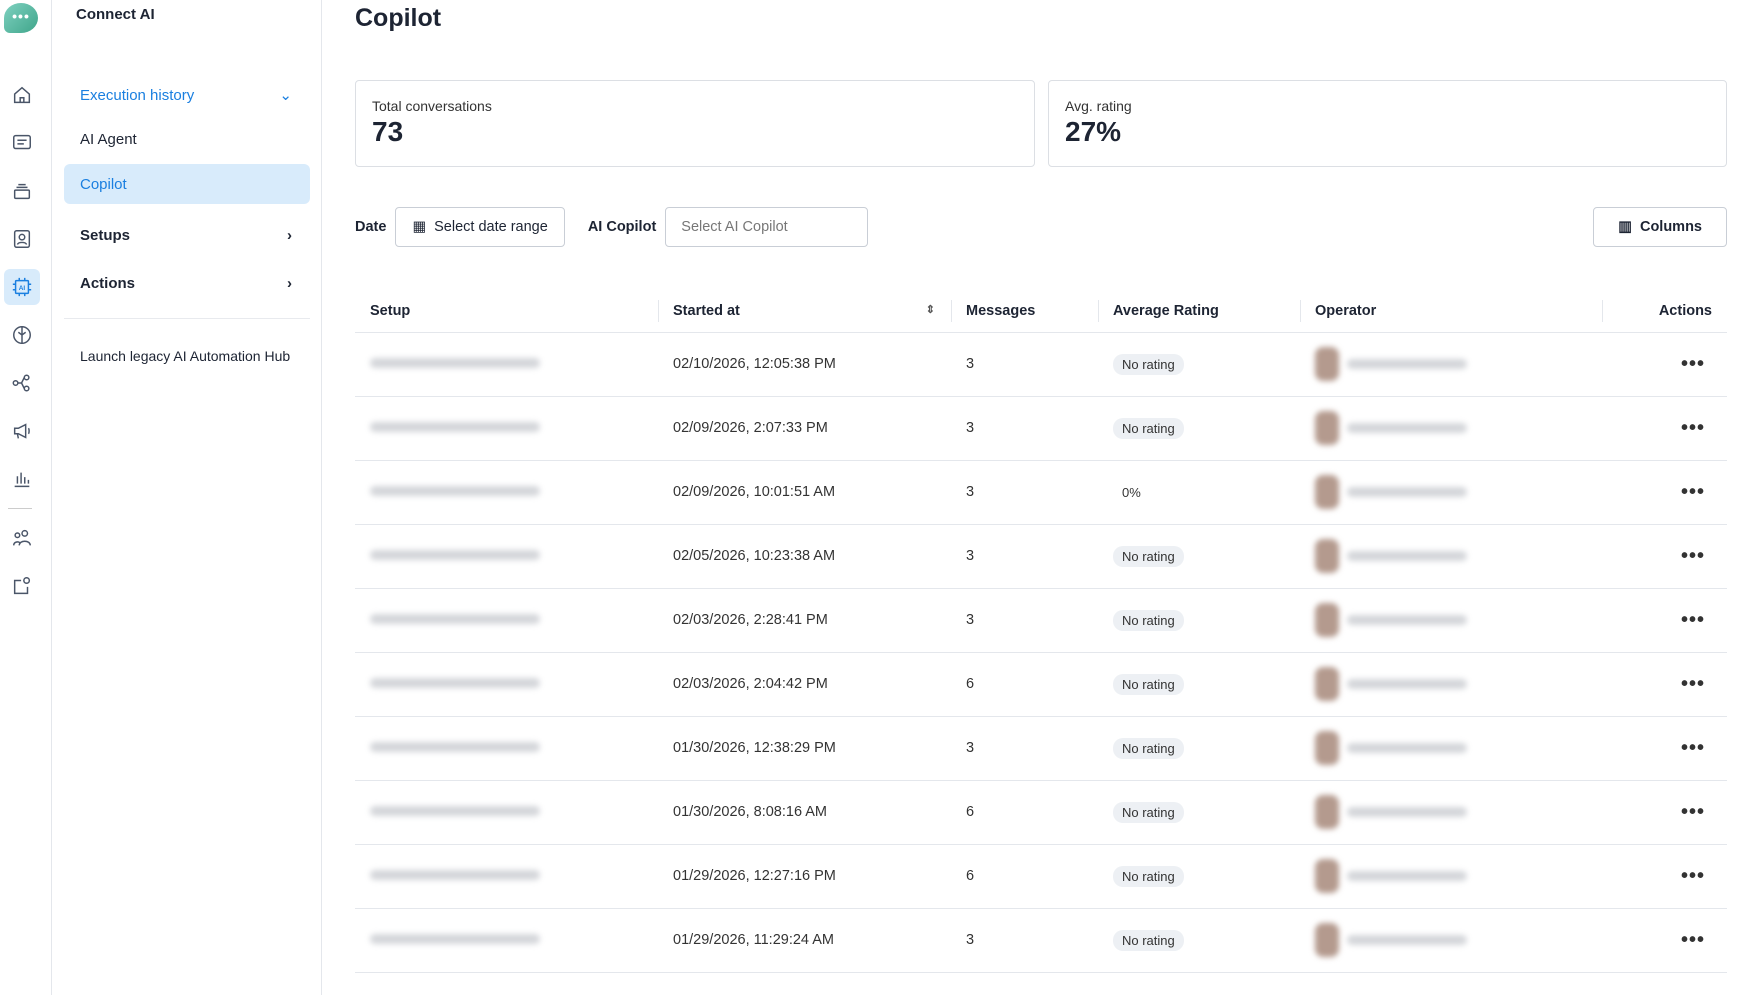 This screenshot has width=1741, height=995. Describe the element at coordinates (1041, 620) in the screenshot. I see `table-row: 02/03/2026, 2:28:41 PM 3 No rating •••` at that location.